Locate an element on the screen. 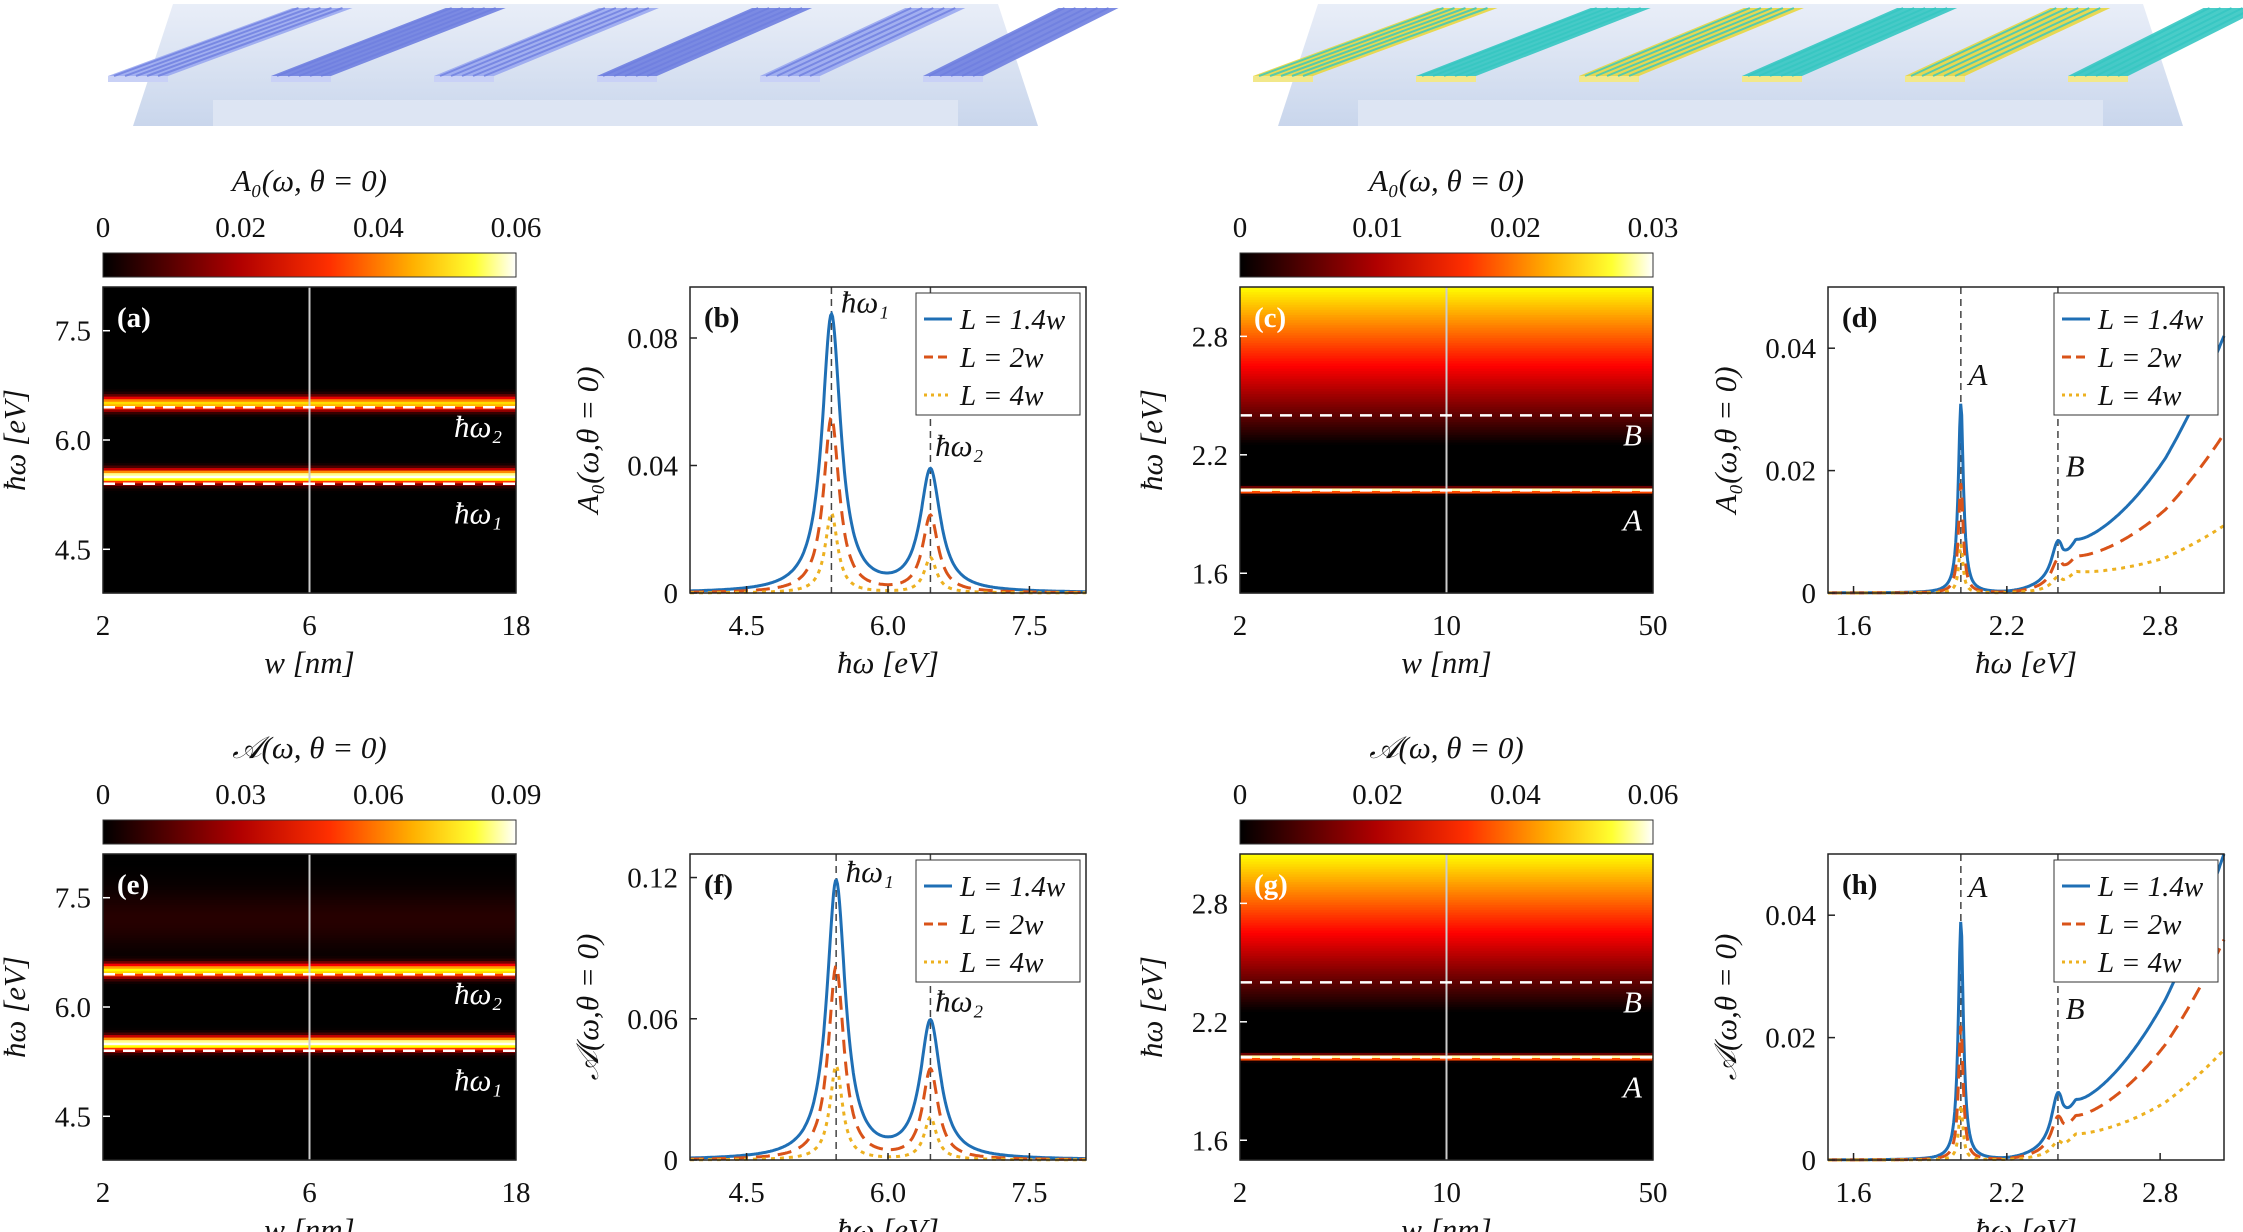 The height and width of the screenshot is (1232, 2243). y-tick-label: 0.06 is located at coordinates (652, 1020).